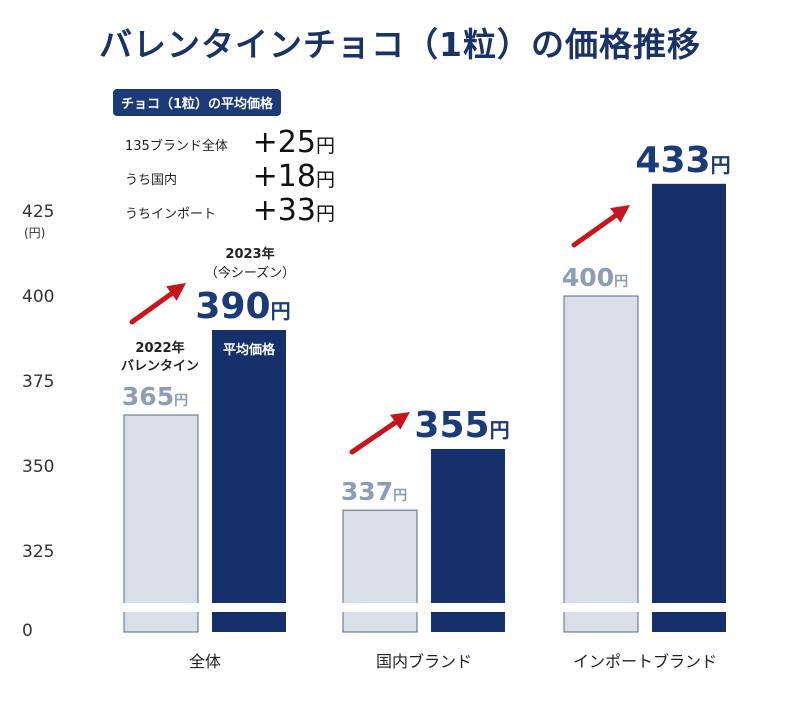 Image resolution: width=800 pixels, height=706 pixels. Describe the element at coordinates (230, 142) in the screenshot. I see `summary-row: 135ブランド全体 +25円` at that location.